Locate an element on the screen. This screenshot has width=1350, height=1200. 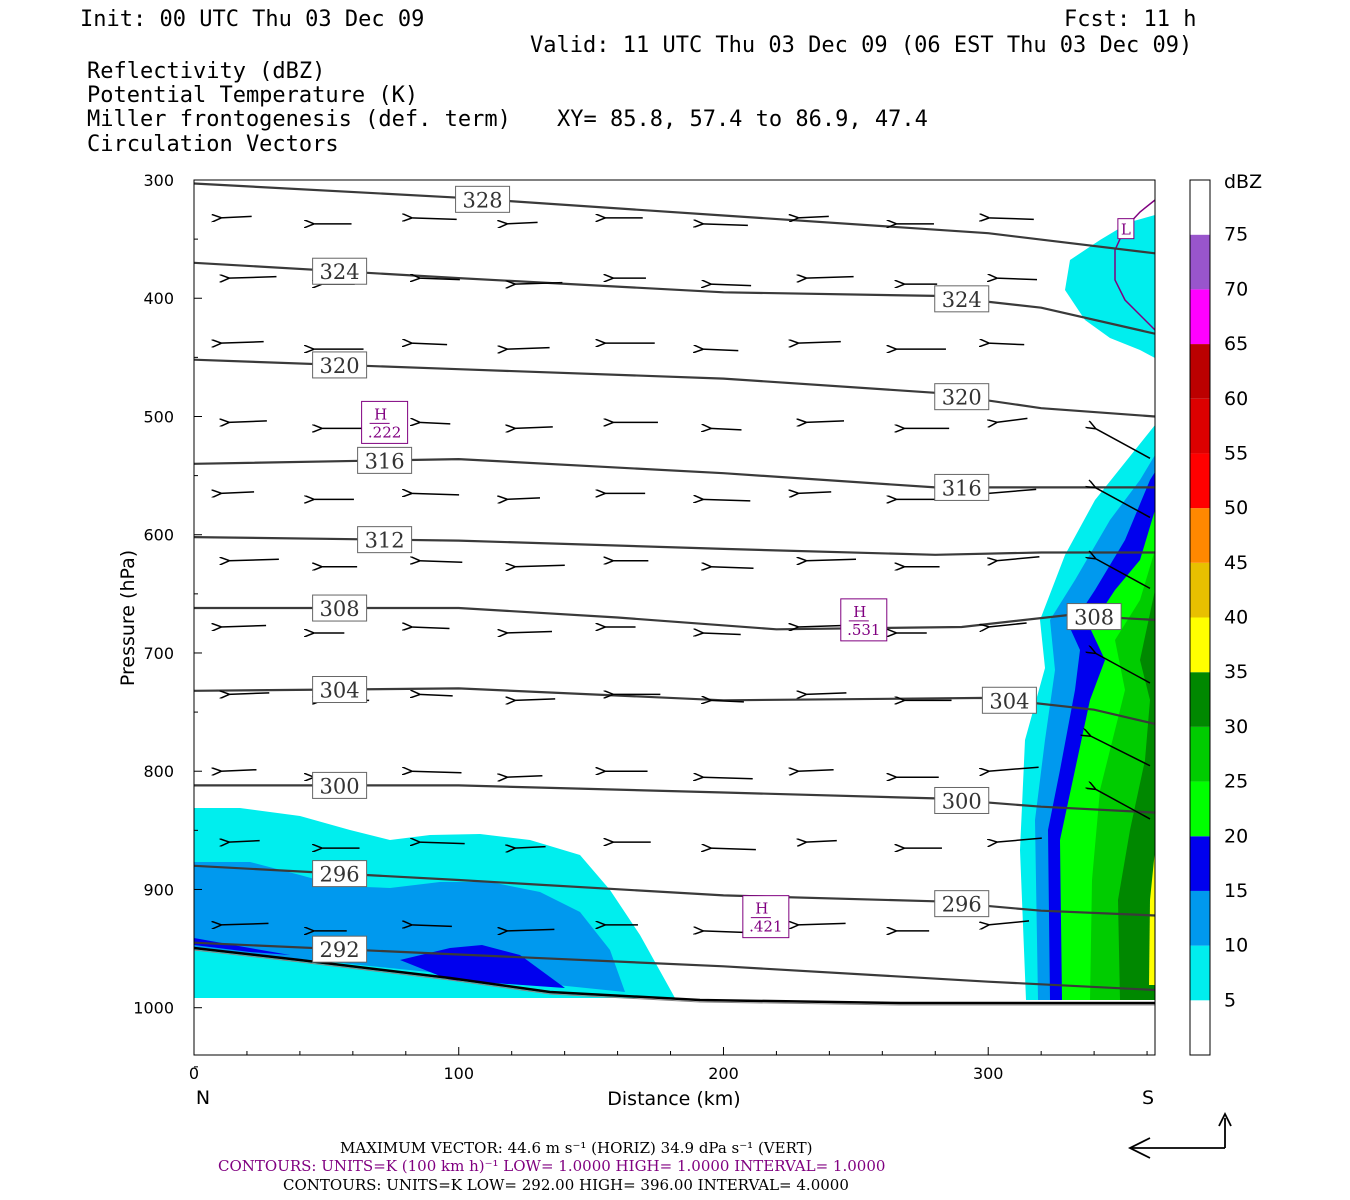
theta-contour-label: 312 is located at coordinates (385, 540).